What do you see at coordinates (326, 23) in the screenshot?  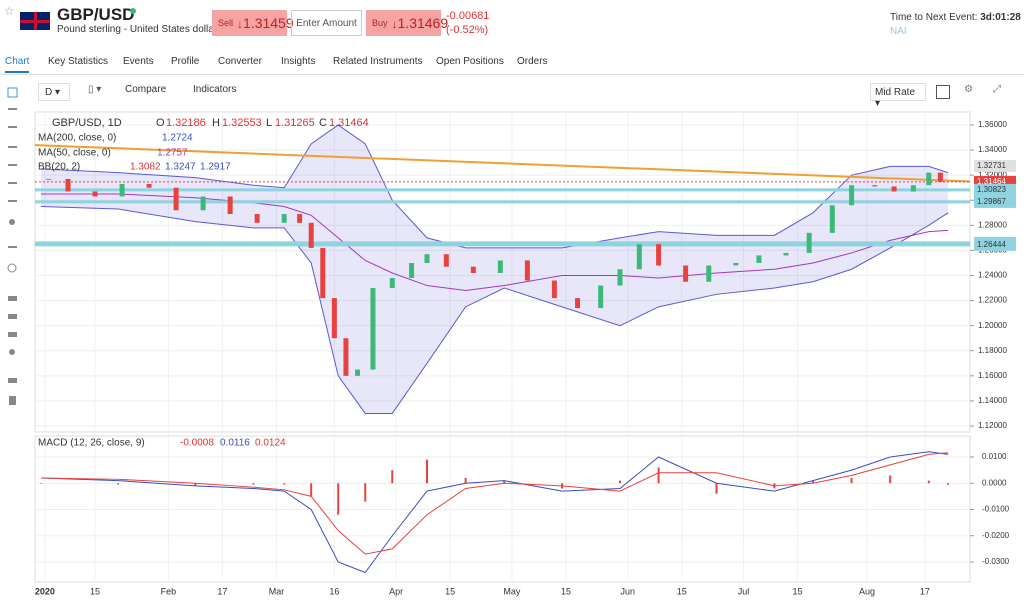 I see `amount-input: Enter Amount` at bounding box center [326, 23].